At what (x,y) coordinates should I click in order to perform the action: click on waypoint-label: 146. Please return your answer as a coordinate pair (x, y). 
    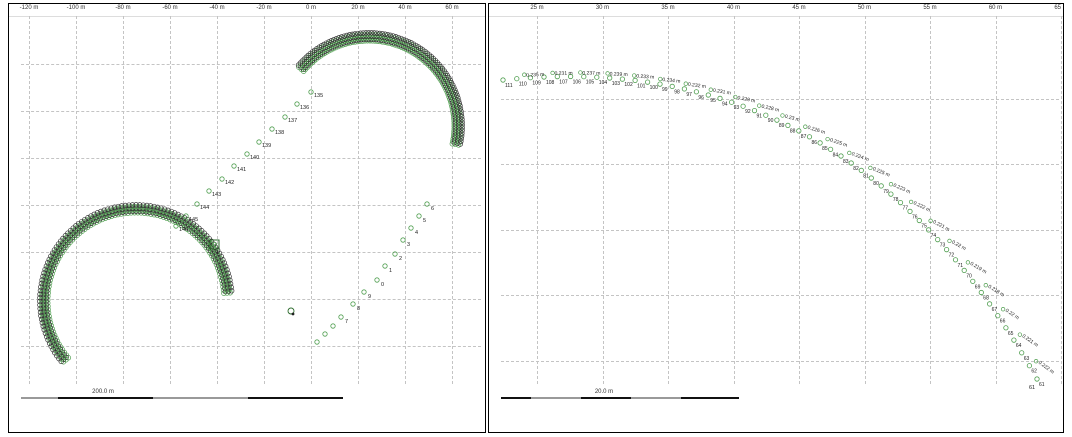
    Looking at the image, I should click on (183, 230).